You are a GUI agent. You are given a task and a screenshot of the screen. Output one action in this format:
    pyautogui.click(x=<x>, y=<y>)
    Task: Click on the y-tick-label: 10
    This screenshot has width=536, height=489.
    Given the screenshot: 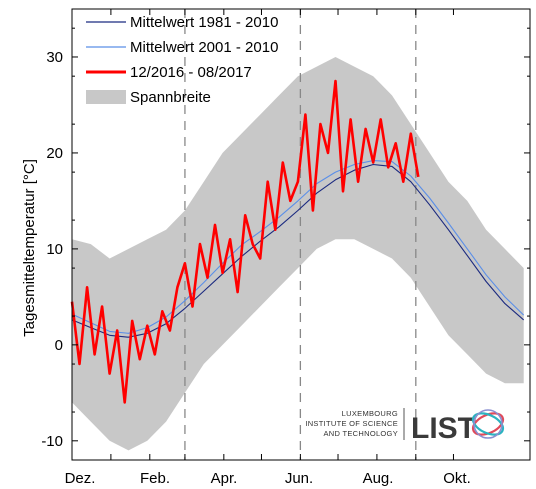 What is the action you would take?
    pyautogui.click(x=54, y=249)
    